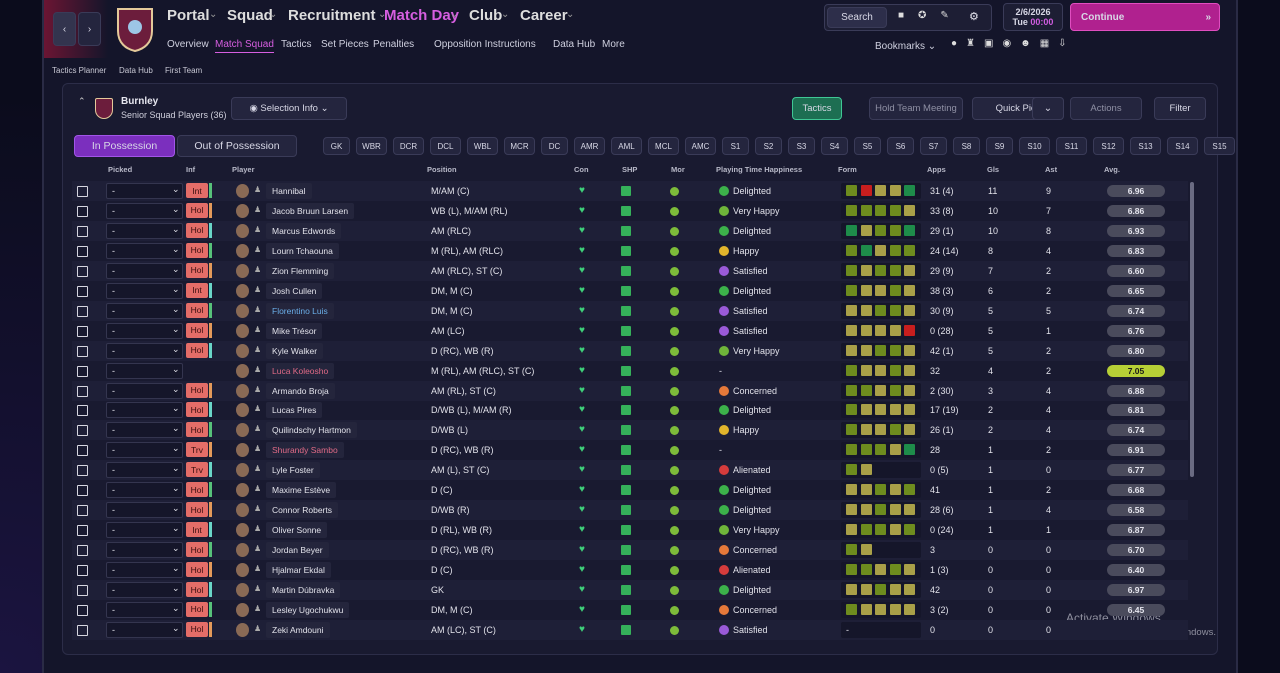 The height and width of the screenshot is (673, 1280). What do you see at coordinates (759, 169) in the screenshot?
I see `column-header: Playing Time Happiness` at bounding box center [759, 169].